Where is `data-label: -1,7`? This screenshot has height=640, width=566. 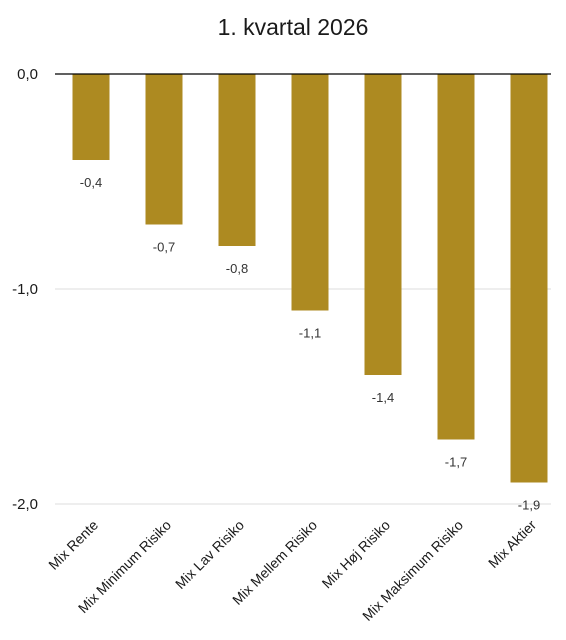
data-label: -1,7 is located at coordinates (456, 462).